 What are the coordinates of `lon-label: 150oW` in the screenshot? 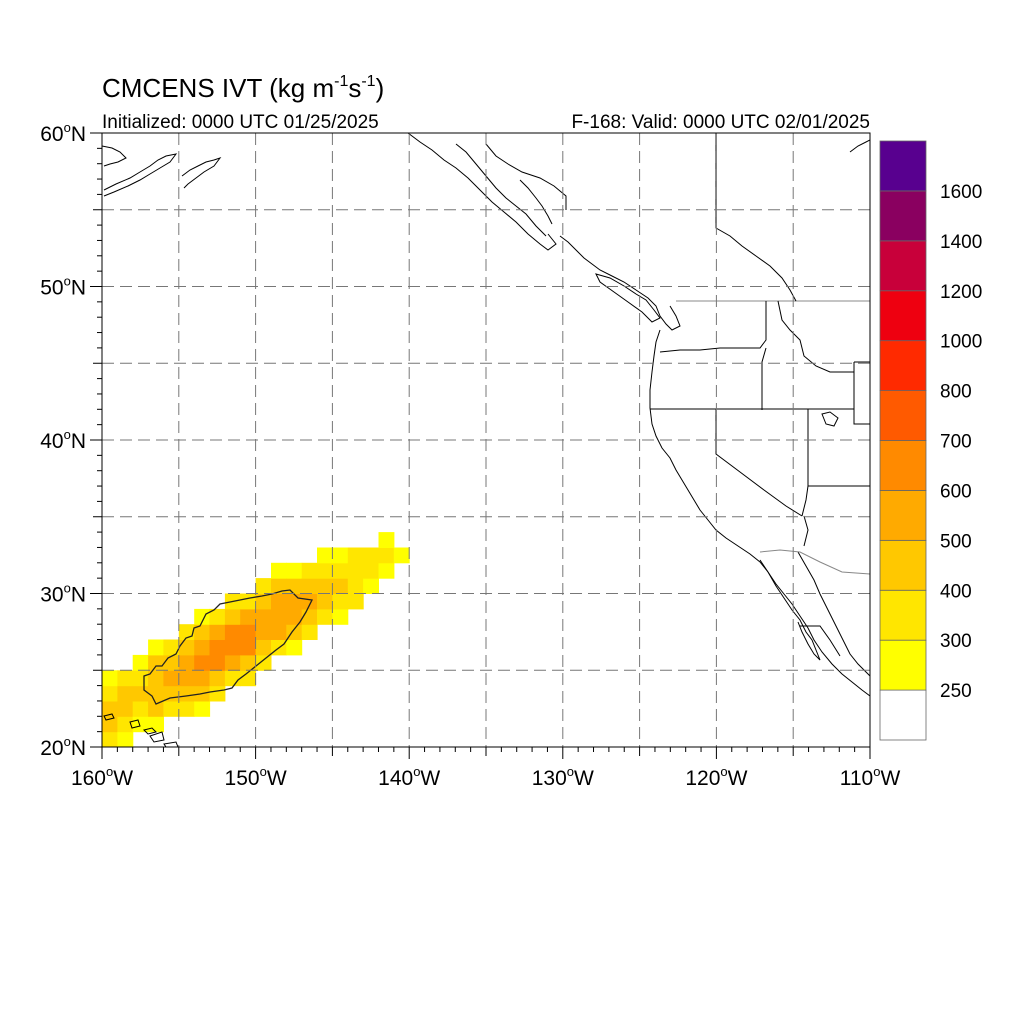 It's located at (256, 777).